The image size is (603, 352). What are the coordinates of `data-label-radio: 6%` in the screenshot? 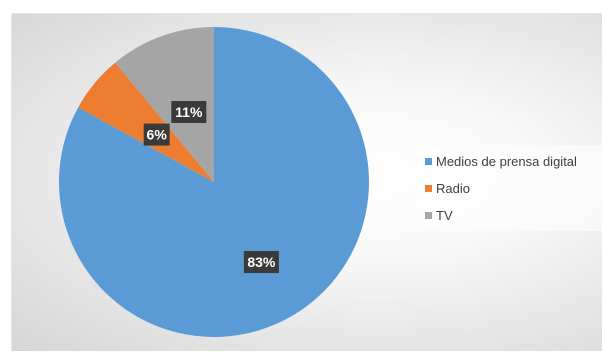 It's located at (156, 134).